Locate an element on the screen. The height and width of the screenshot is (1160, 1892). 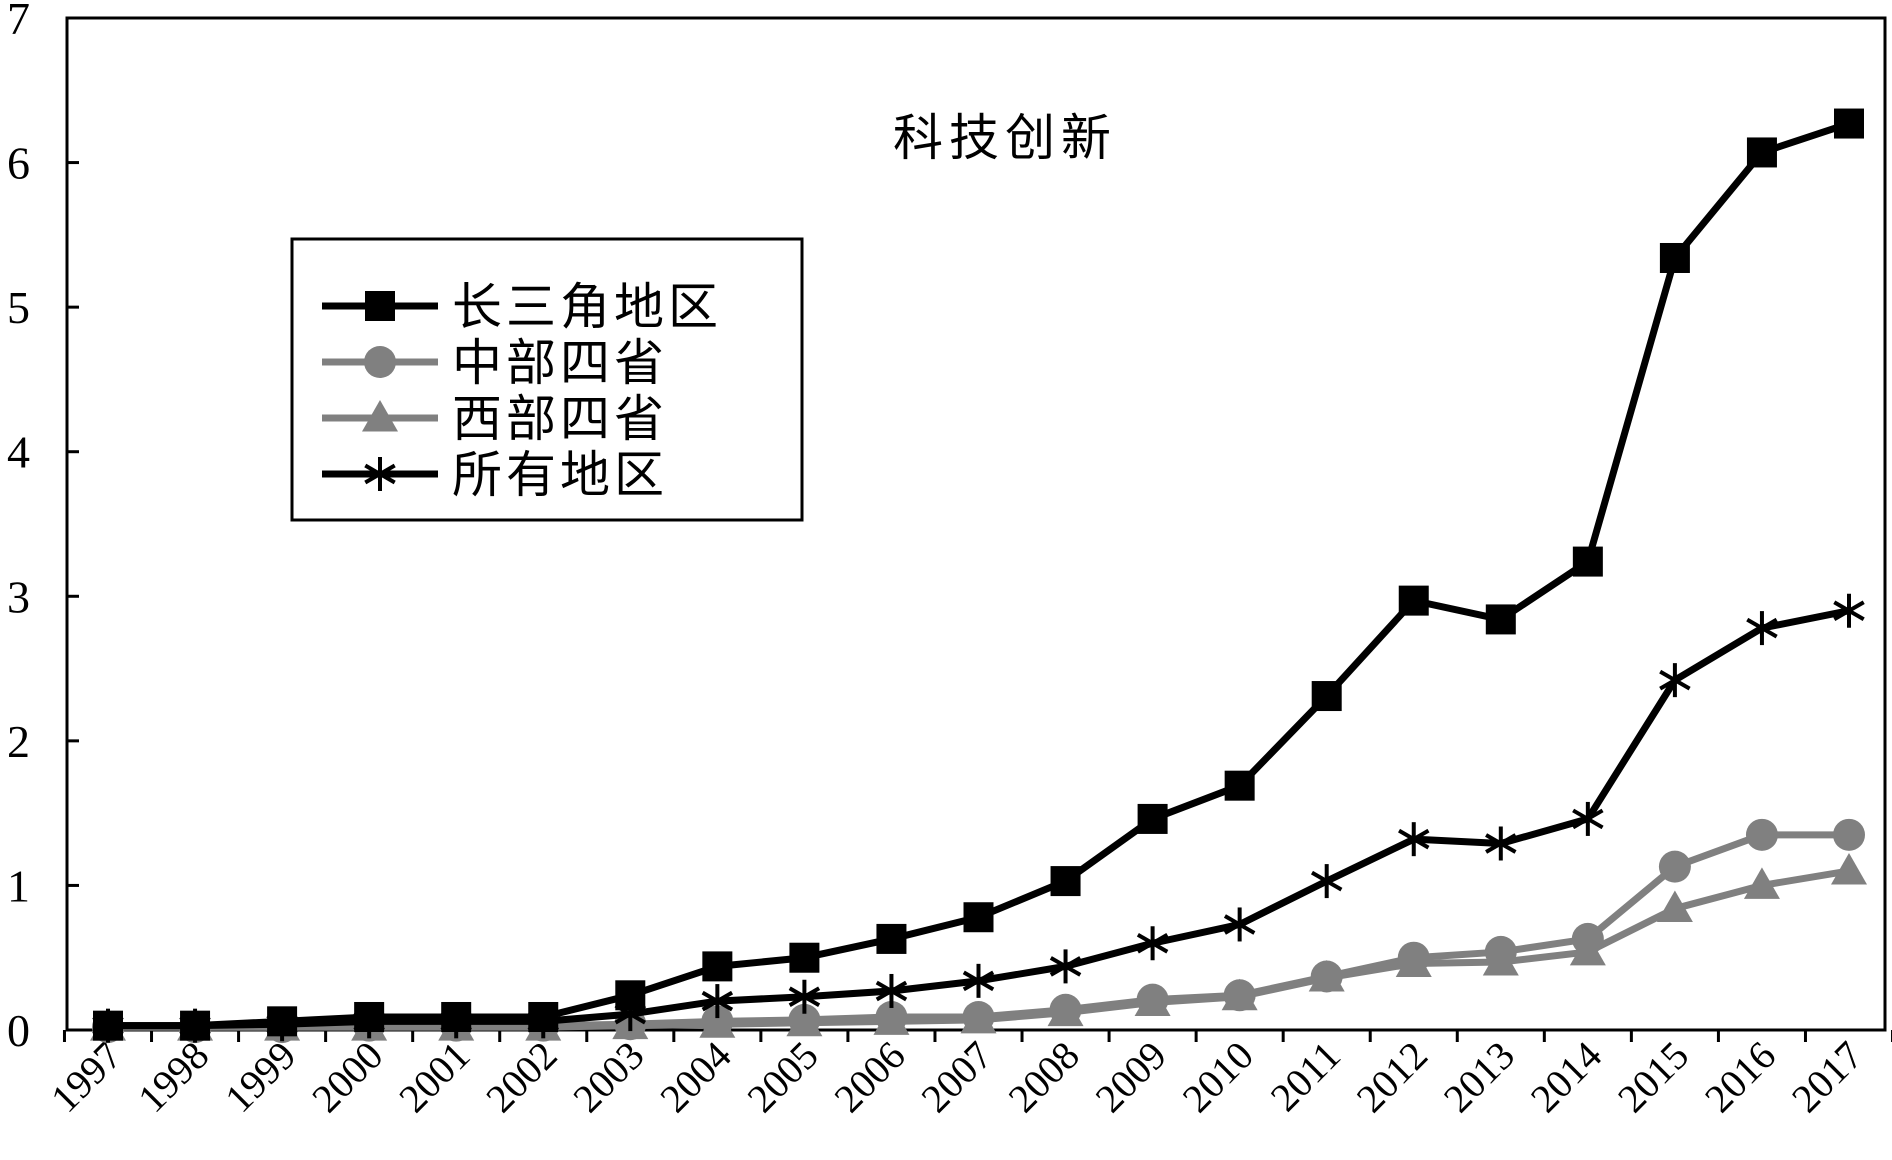
y-tick-label: 1 is located at coordinates (18, 885).